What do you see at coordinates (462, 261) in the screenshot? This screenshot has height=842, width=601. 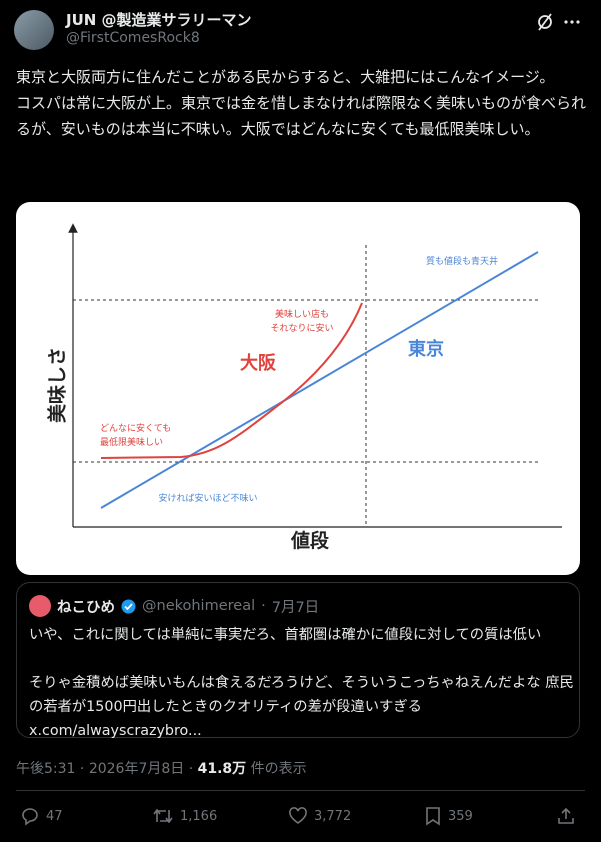 I see `annotation: 質も値段も青天井` at bounding box center [462, 261].